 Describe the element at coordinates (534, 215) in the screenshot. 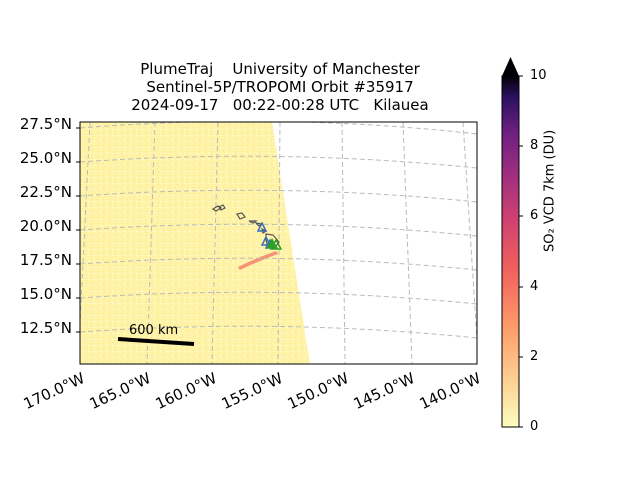

I see `colorbar-tick-label: 6` at that location.